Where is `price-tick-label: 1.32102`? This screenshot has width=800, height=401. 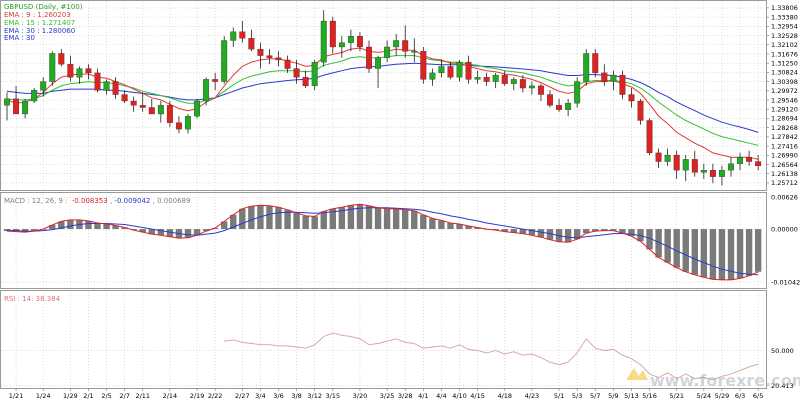 price-tick-label: 1.32102 is located at coordinates (784, 45).